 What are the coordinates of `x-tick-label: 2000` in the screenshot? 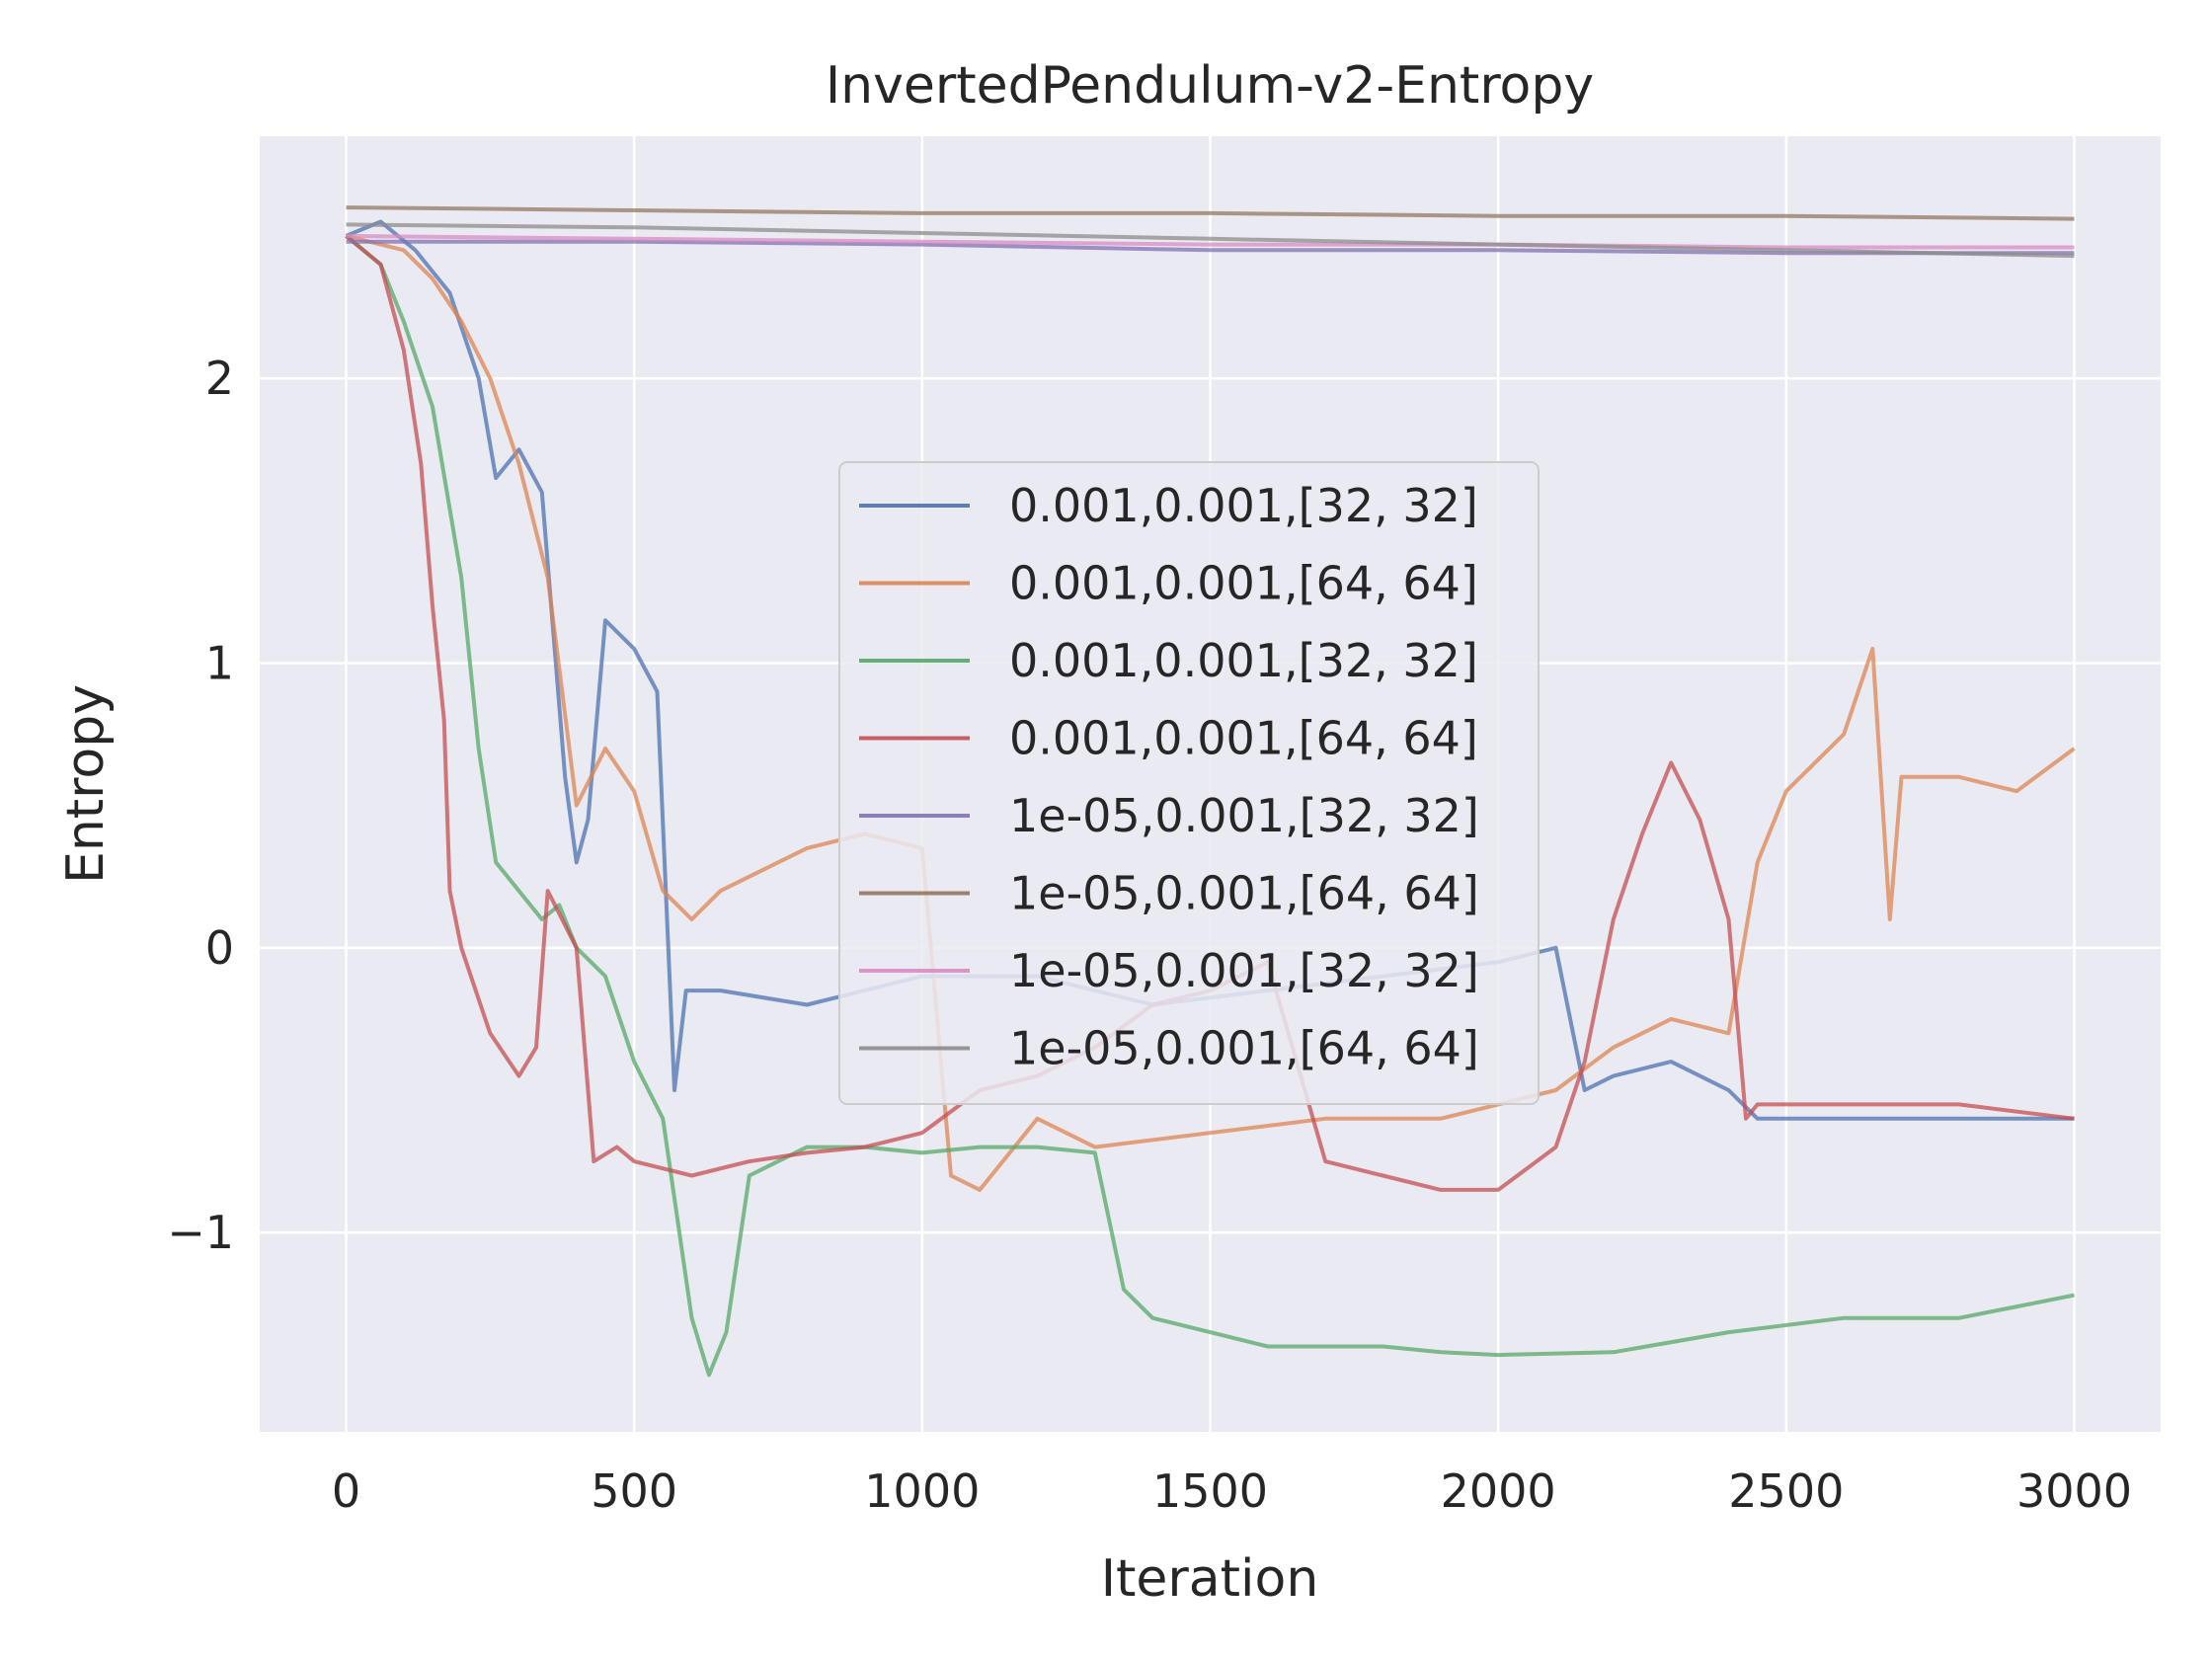 It's located at (1499, 1491).